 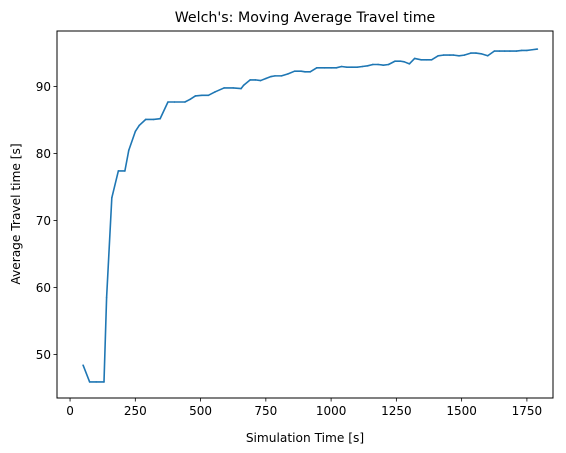 I want to click on y-axis-label: Average Travel time [s], so click(x=16, y=213).